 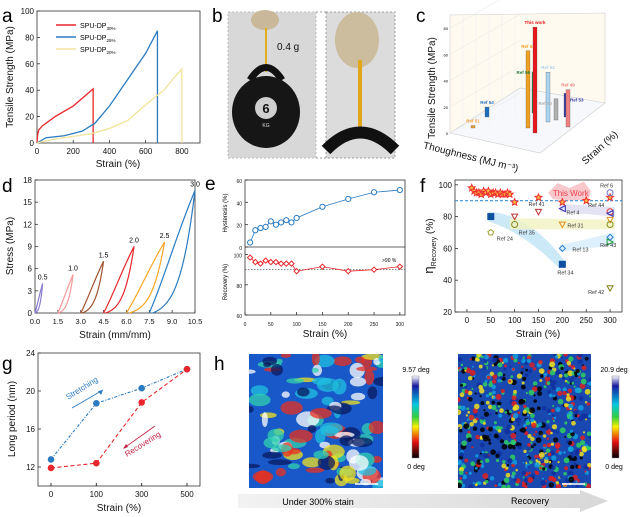 What do you see at coordinates (587, 320) in the screenshot?
I see `f-xtick-label: 250` at bounding box center [587, 320].